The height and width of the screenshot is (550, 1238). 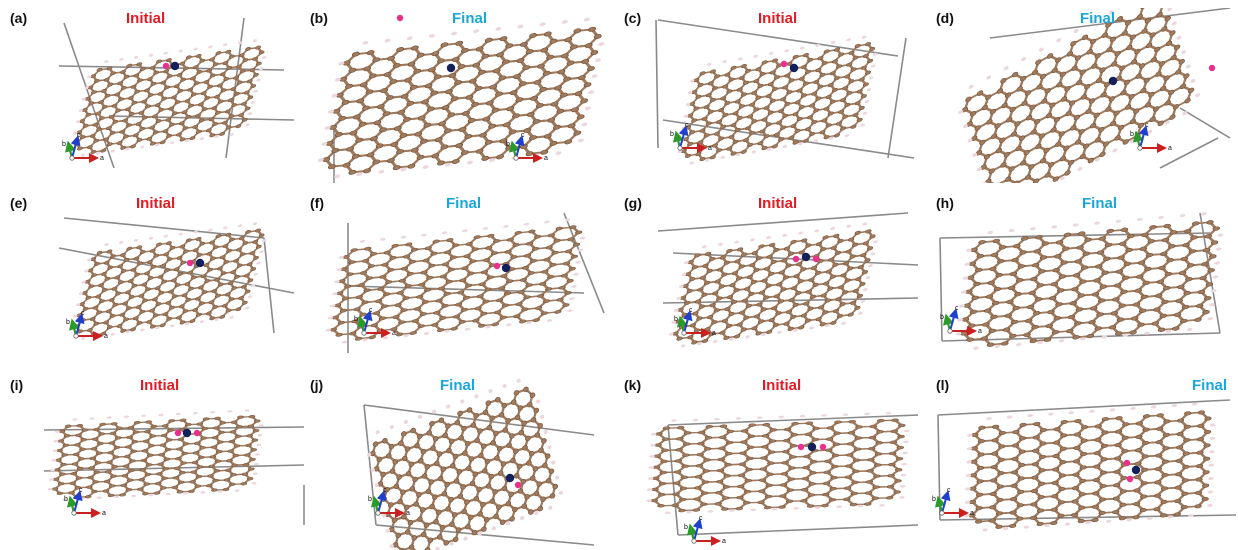 I want to click on panel-label: (l), so click(x=943, y=385).